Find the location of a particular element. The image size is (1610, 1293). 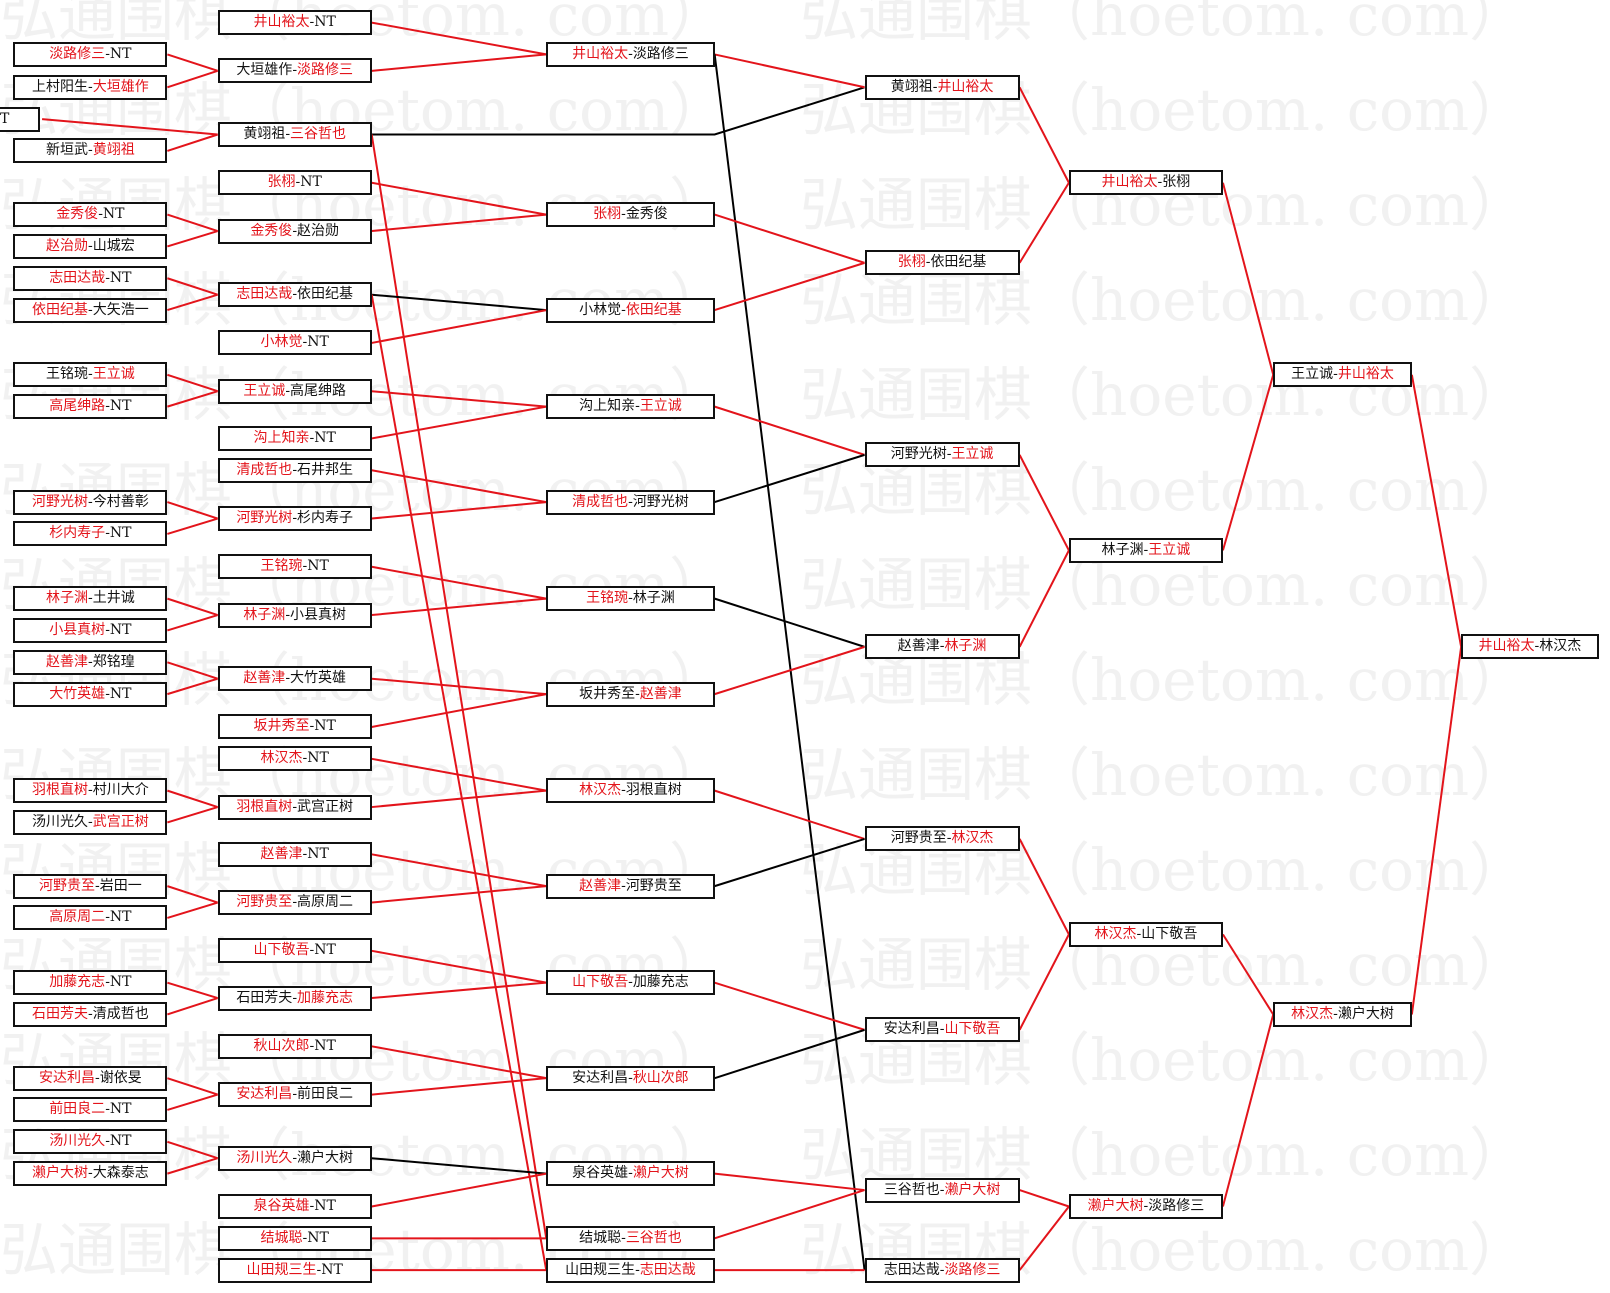

player-a: 石田芳夫 is located at coordinates (264, 997).